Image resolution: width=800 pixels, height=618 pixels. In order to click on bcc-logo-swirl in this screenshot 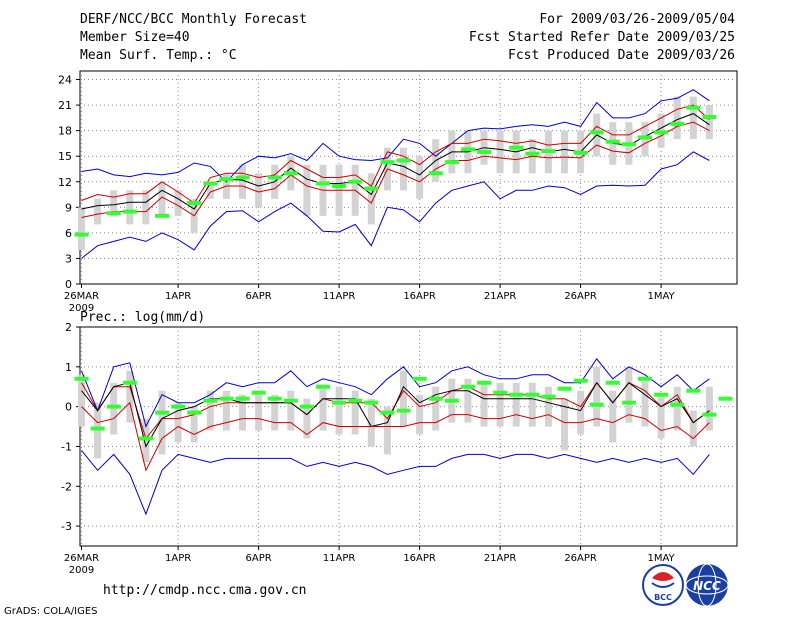, I will do `click(663, 576)`.